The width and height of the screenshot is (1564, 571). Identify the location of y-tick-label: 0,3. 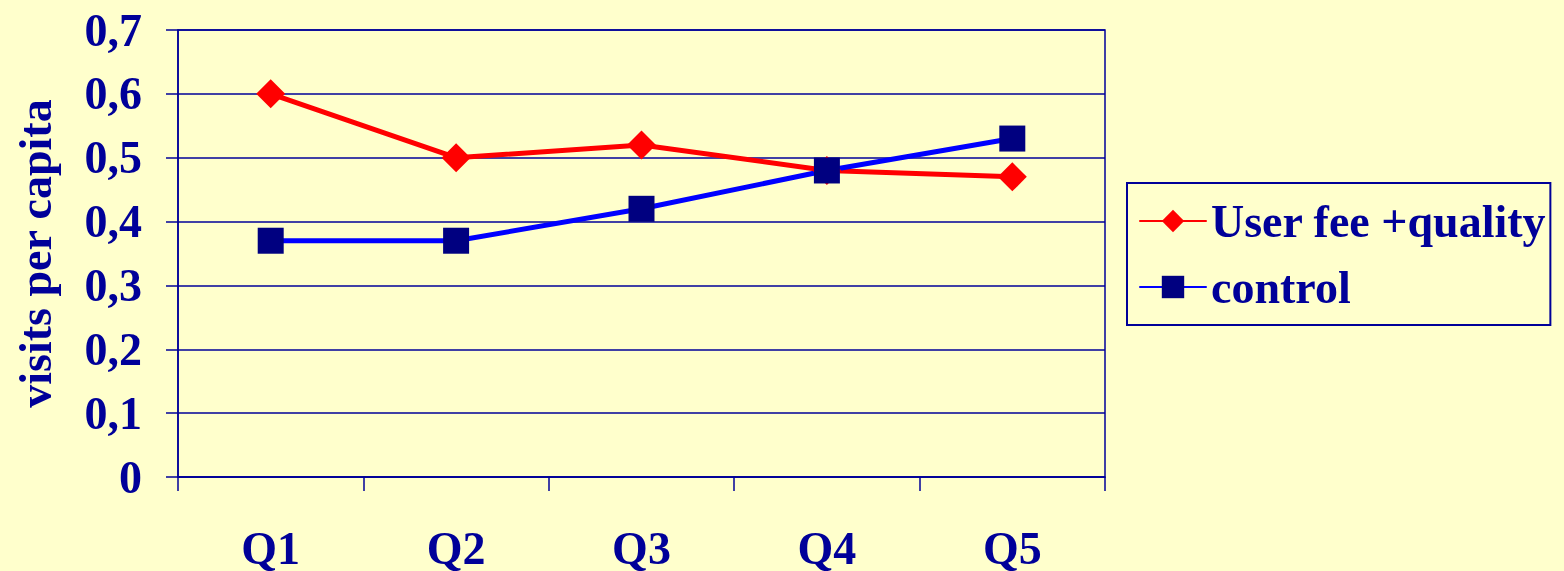
(113, 285).